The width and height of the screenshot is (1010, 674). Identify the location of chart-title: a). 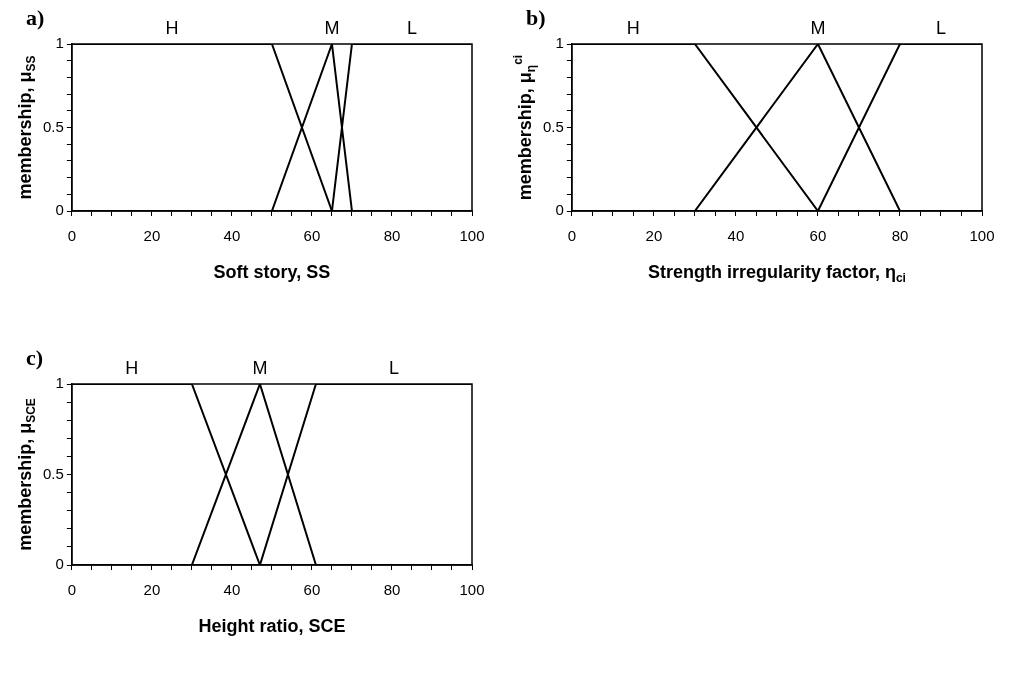
(35, 17).